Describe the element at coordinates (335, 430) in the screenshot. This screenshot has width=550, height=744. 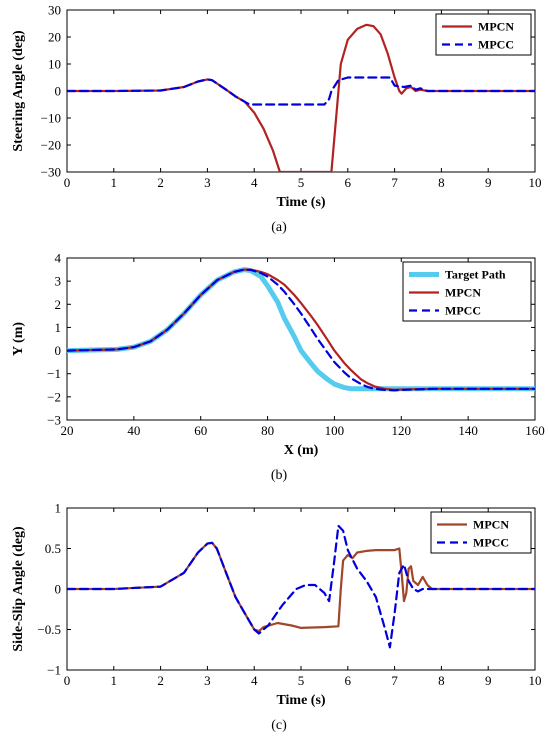
I see `x-tick-label: 100` at that location.